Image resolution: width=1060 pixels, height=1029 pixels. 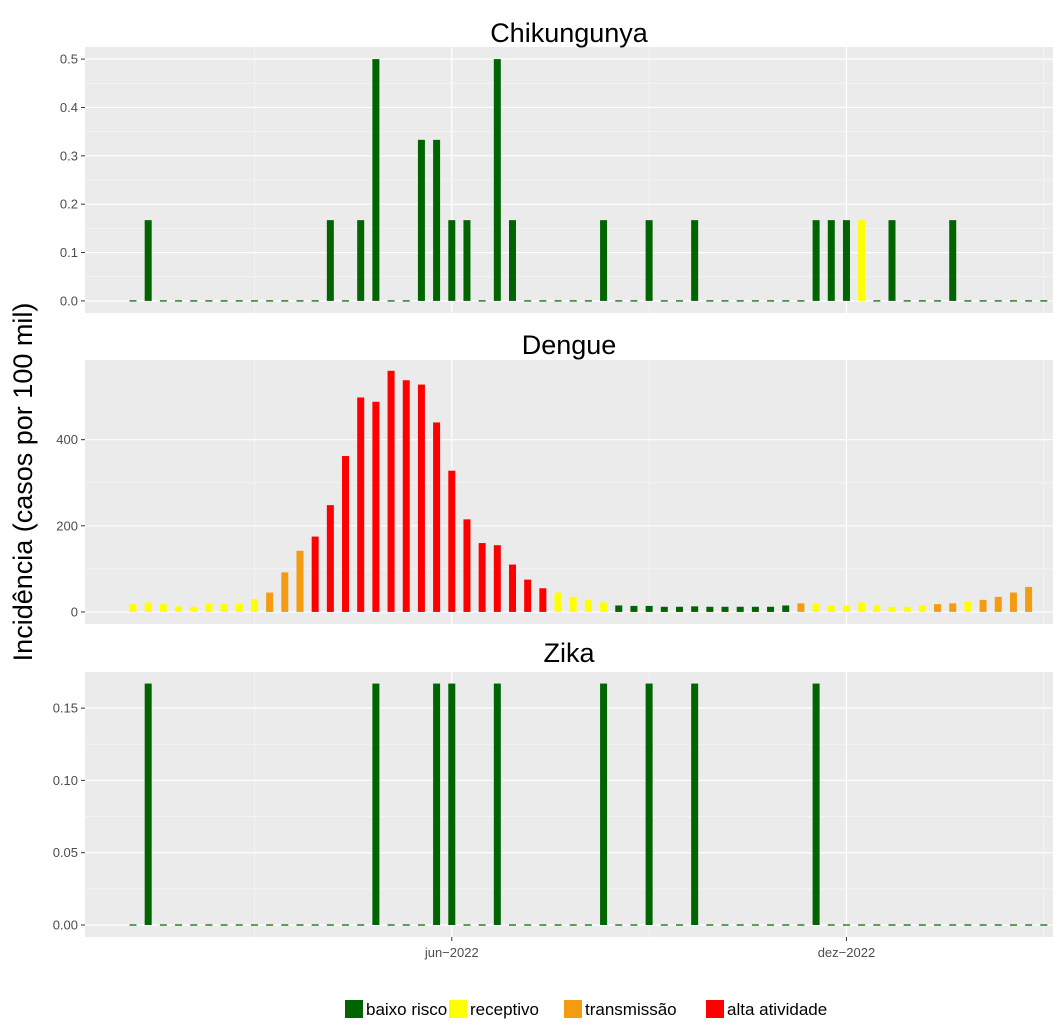 I want to click on y-tick-label: 0.1, so click(x=69, y=252).